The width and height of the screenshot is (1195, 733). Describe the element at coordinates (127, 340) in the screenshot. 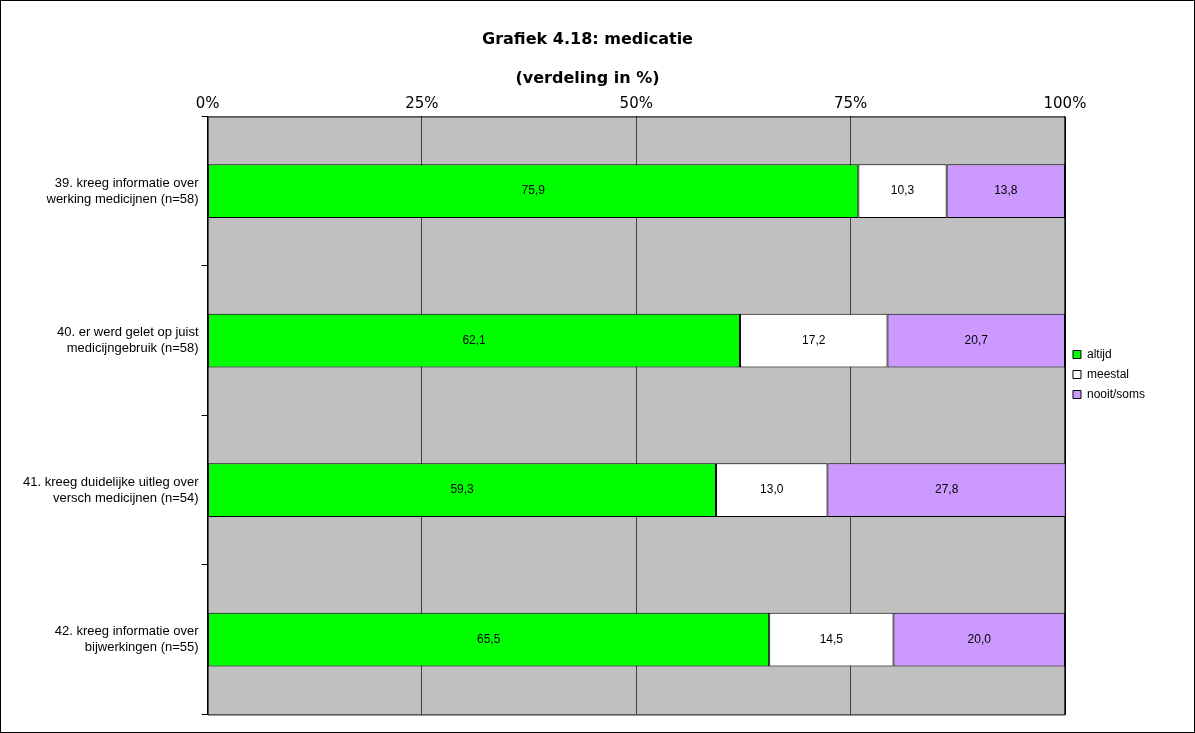

I see `y-tick-label: 40. er werd gelet op juist medicijngebruik (n=58)` at that location.